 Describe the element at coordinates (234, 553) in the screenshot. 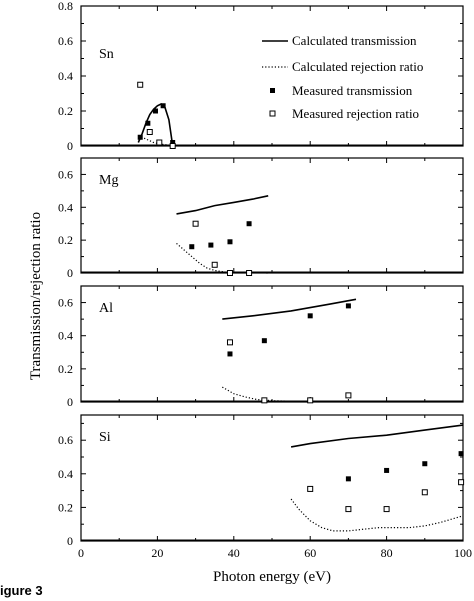

I see `x-tick-label: 40` at that location.